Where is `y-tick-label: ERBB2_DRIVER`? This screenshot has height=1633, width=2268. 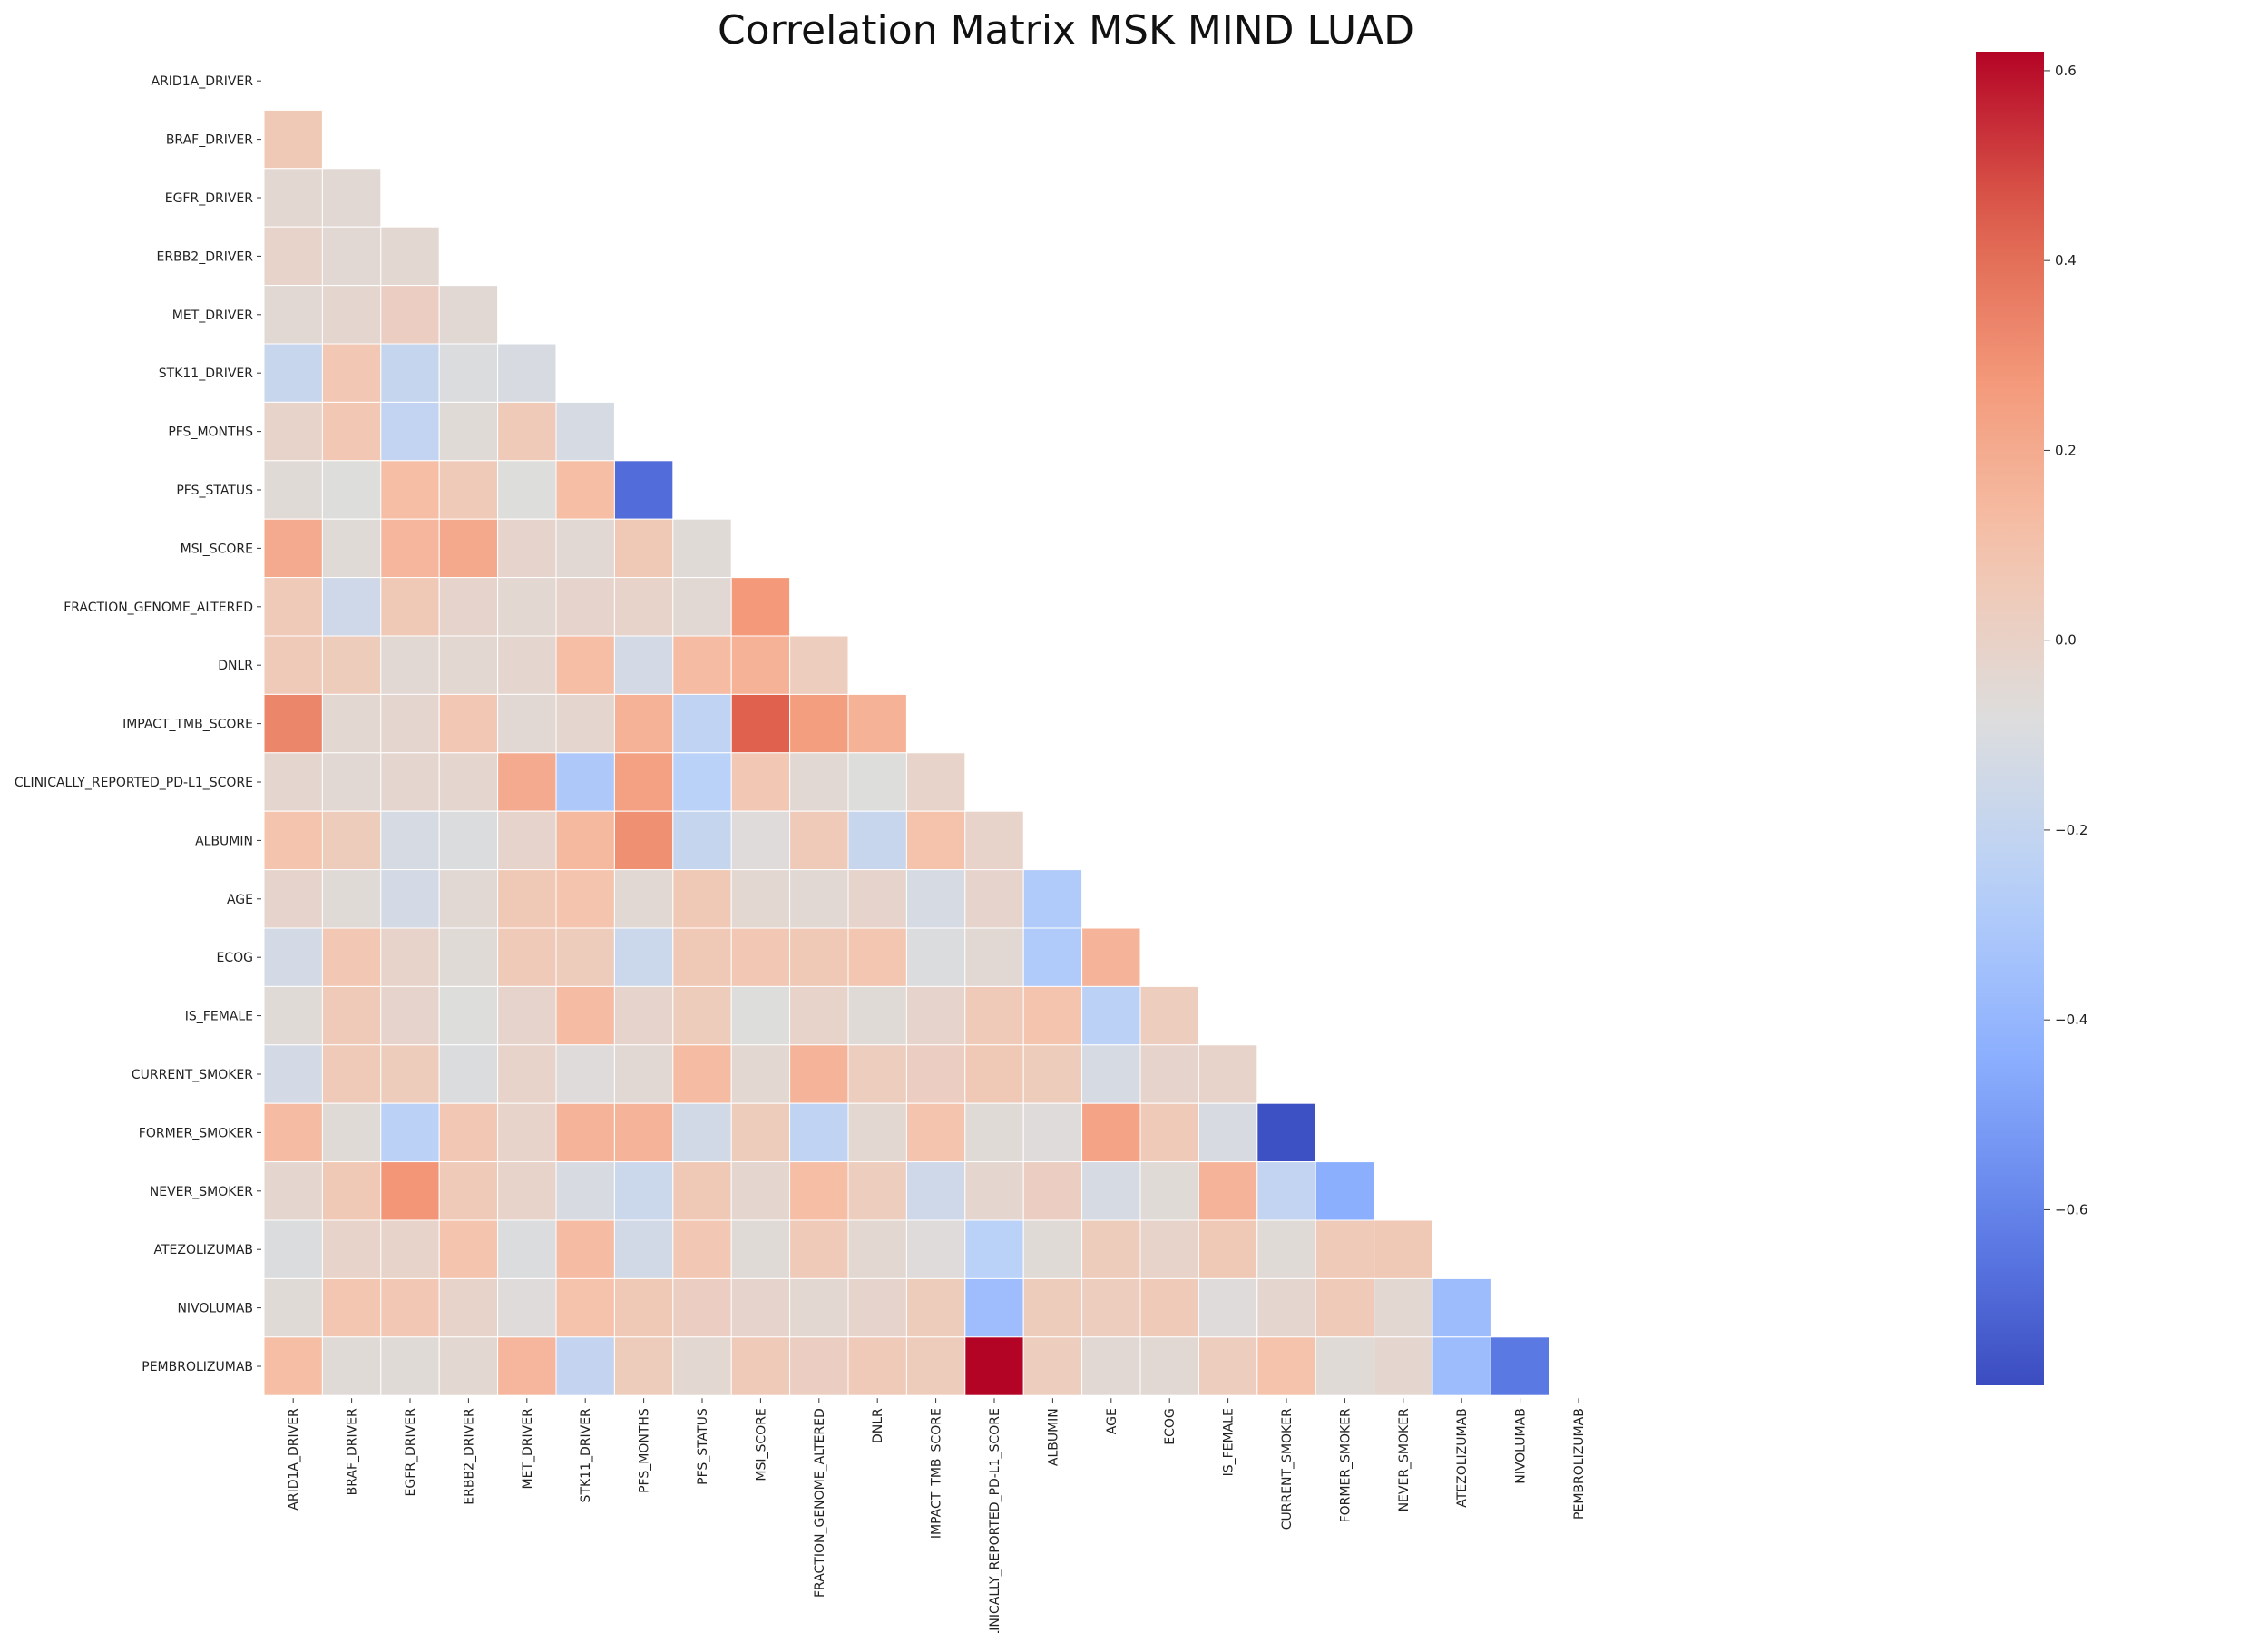 y-tick-label: ERBB2_DRIVER is located at coordinates (206, 256).